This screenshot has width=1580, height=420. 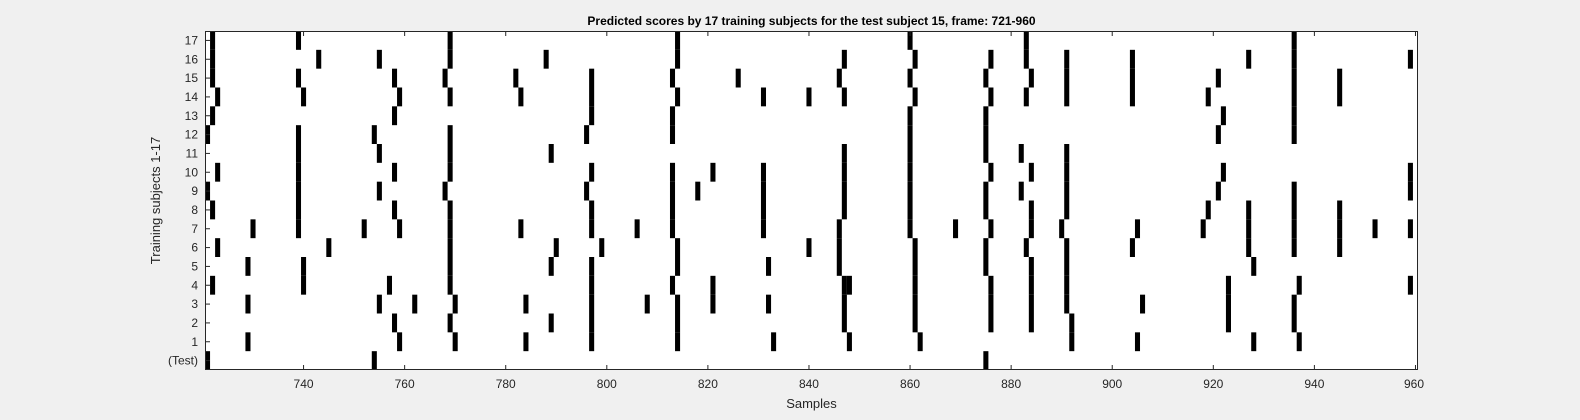 What do you see at coordinates (194, 304) in the screenshot?
I see `y-tick-label: 3` at bounding box center [194, 304].